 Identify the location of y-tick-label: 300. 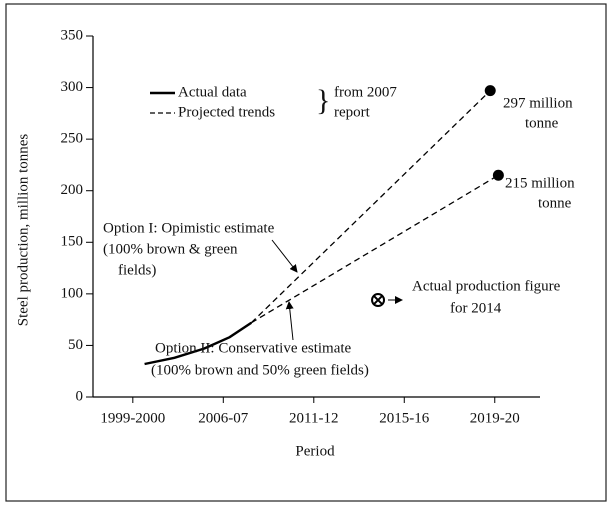
(72, 87).